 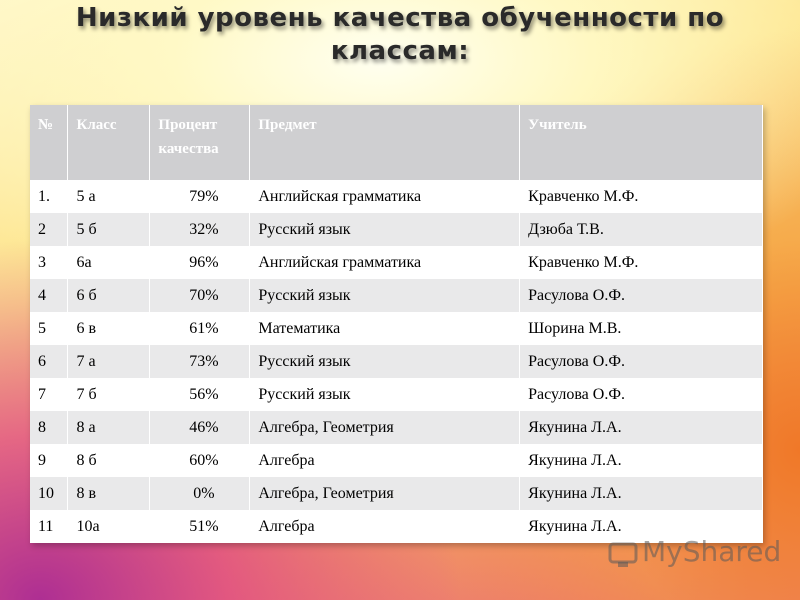 I want to click on table-cell: 51%, so click(x=200, y=526).